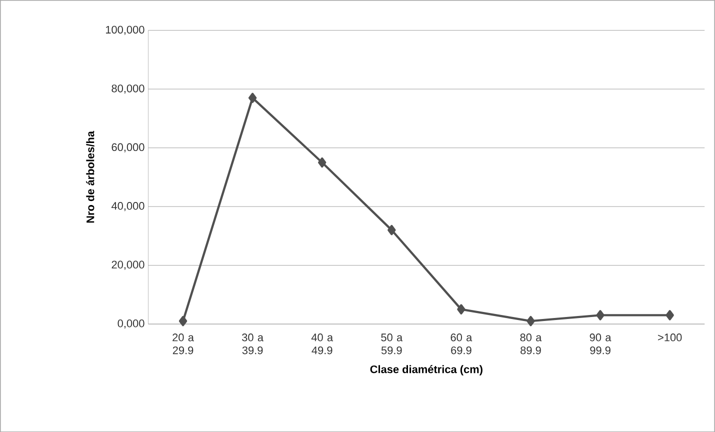  Describe the element at coordinates (670, 337) in the screenshot. I see `x-tick-label: >100` at that location.